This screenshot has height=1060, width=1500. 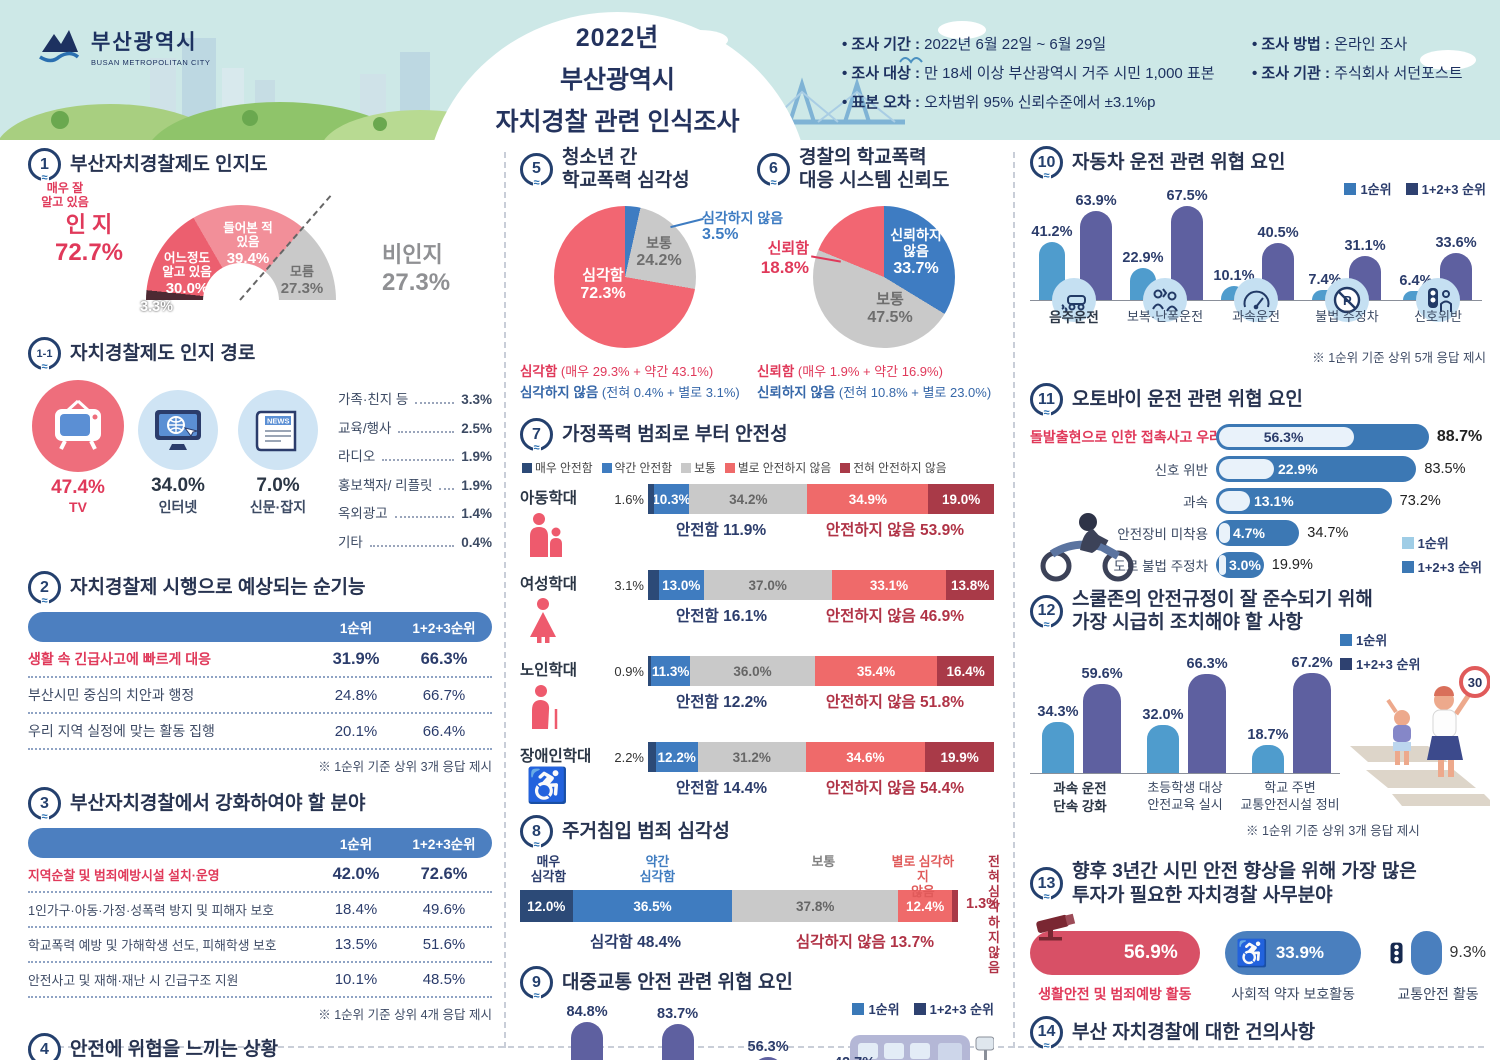 I want to click on bar-pair: 15.0% 56.3%, so click(x=746, y=1040).